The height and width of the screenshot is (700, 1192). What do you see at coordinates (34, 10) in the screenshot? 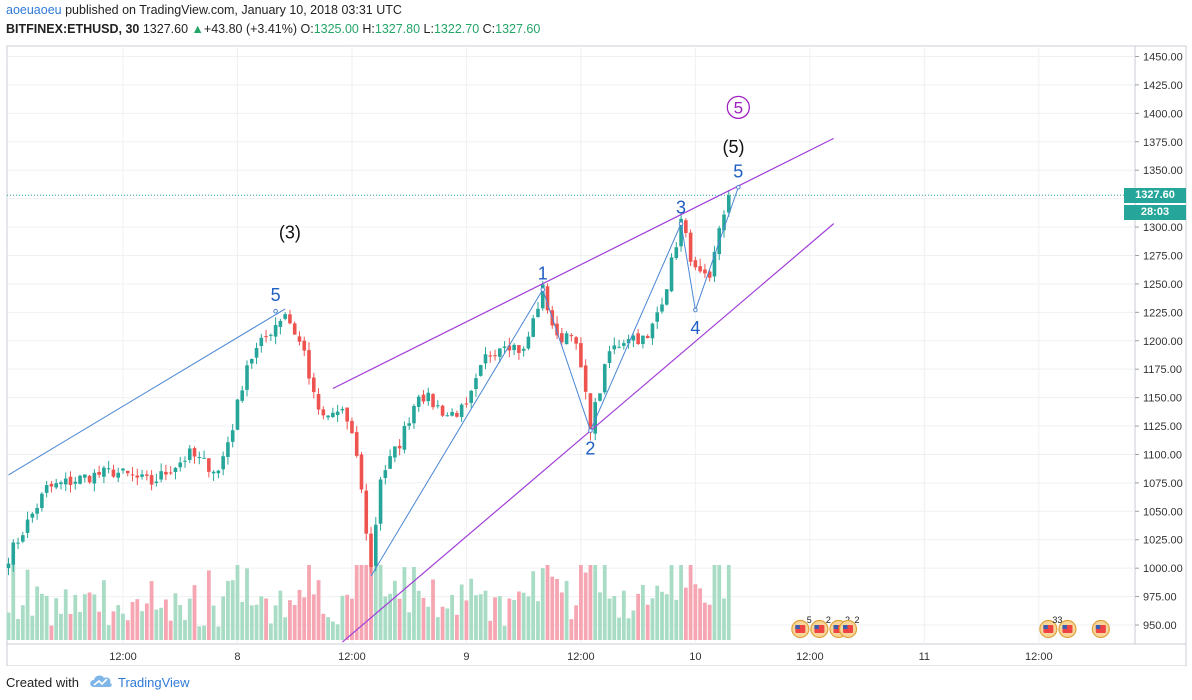
I see `author-link: aoeuaoeu` at bounding box center [34, 10].